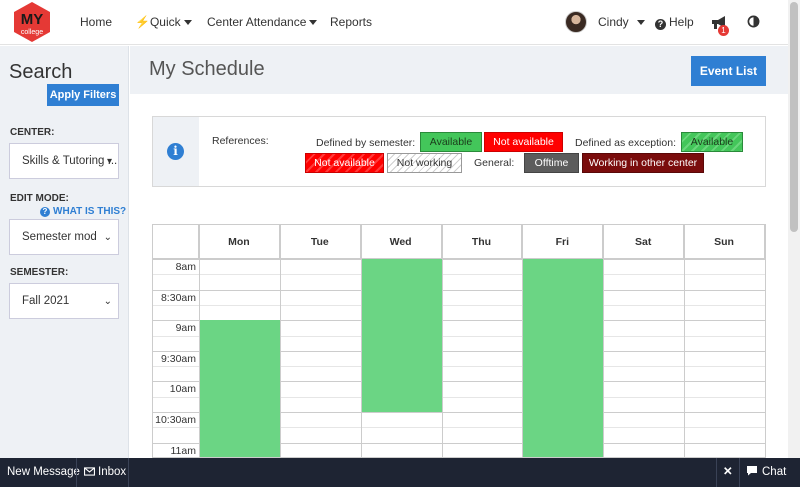  What do you see at coordinates (182, 389) in the screenshot?
I see `time-label: 10am` at bounding box center [182, 389].